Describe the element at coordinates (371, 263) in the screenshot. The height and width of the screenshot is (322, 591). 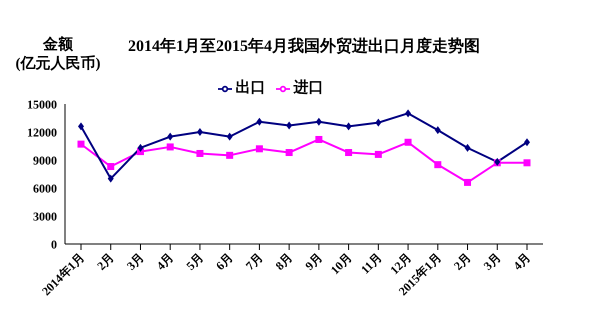
I see `x-tick-label: 11月` at that location.